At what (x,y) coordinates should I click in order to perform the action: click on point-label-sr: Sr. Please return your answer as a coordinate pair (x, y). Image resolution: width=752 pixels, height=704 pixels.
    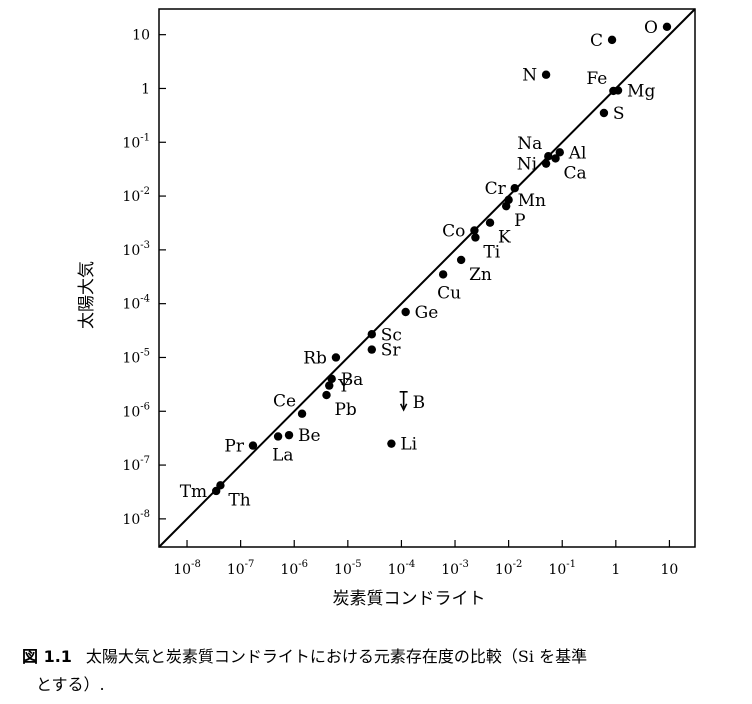
    Looking at the image, I should click on (391, 351).